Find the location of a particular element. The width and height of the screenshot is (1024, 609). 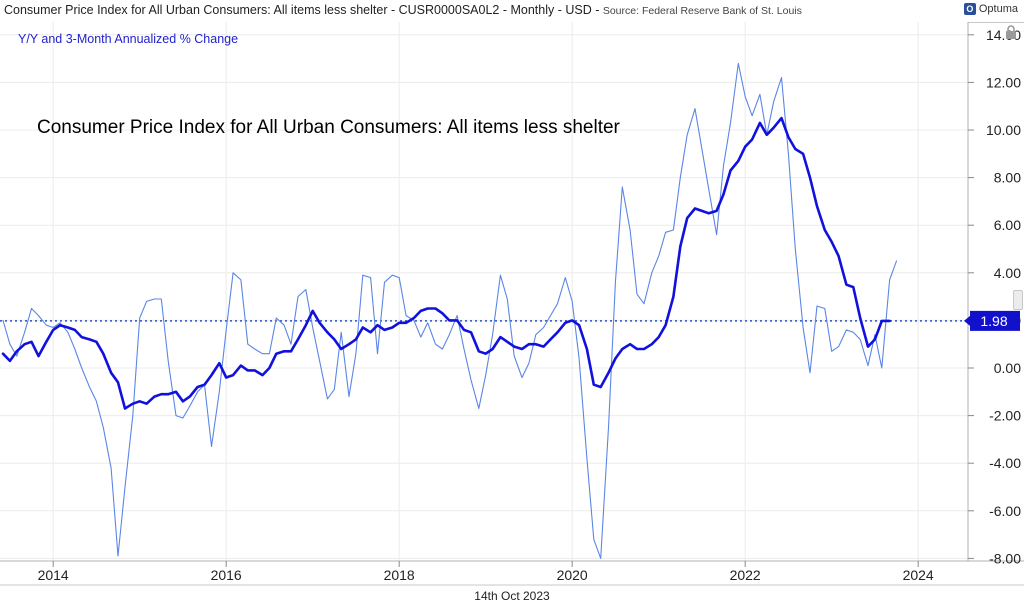

value-badge is located at coordinates (995, 320).